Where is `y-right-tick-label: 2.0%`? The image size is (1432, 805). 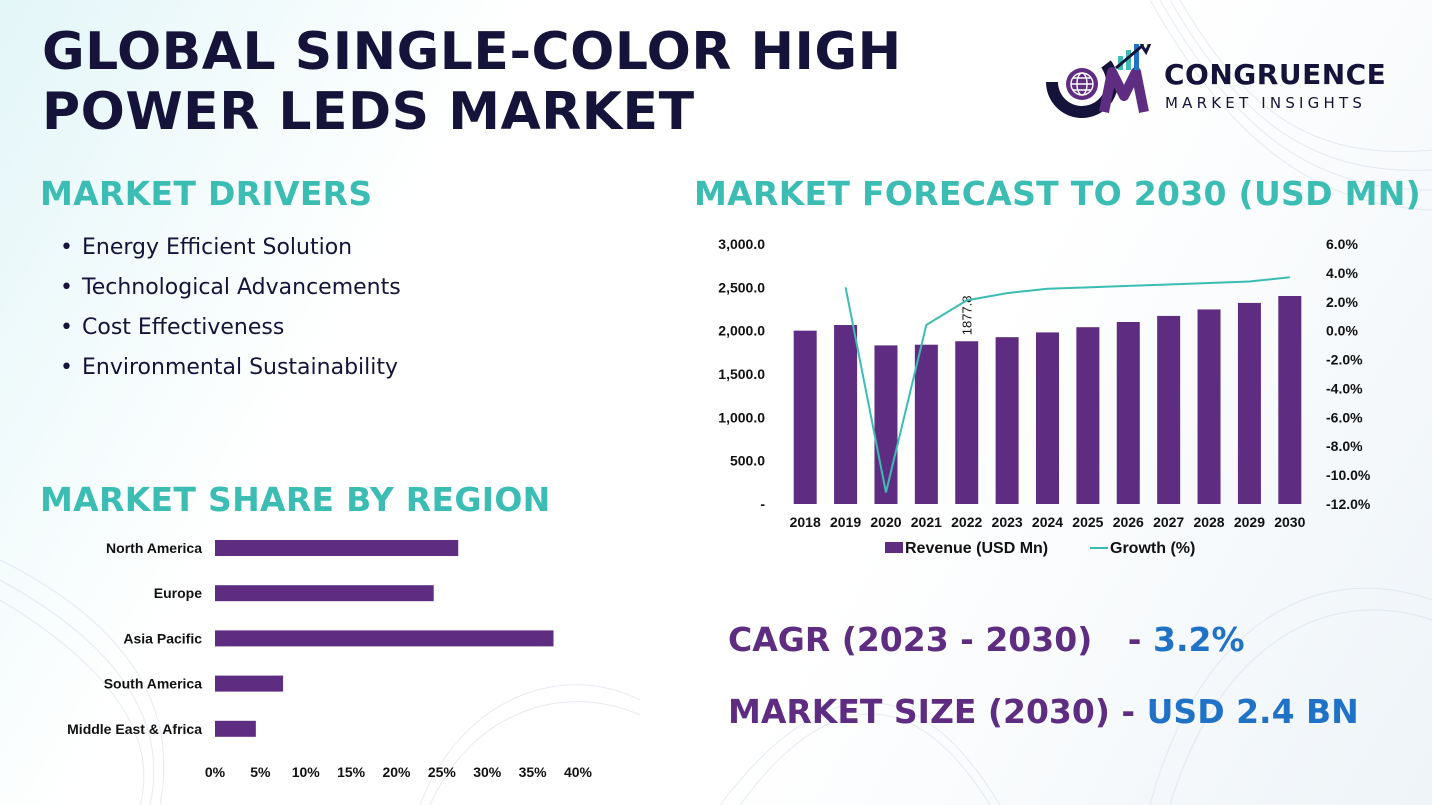
y-right-tick-label: 2.0% is located at coordinates (1342, 302).